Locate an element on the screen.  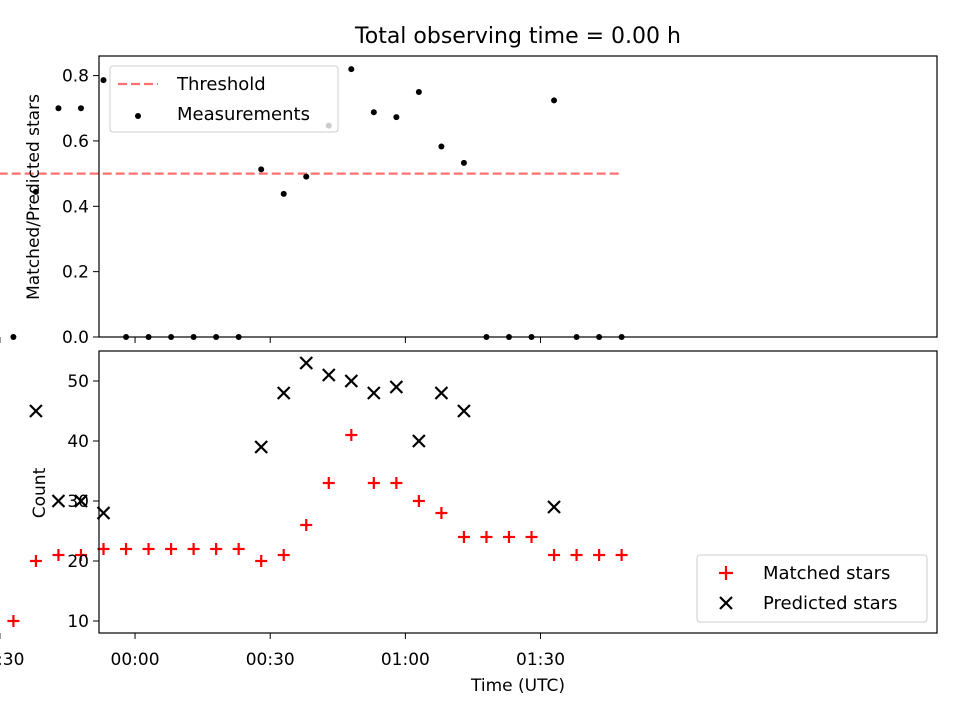
count-y-ticks: 10 20 30 40 50 is located at coordinates (83, 502).